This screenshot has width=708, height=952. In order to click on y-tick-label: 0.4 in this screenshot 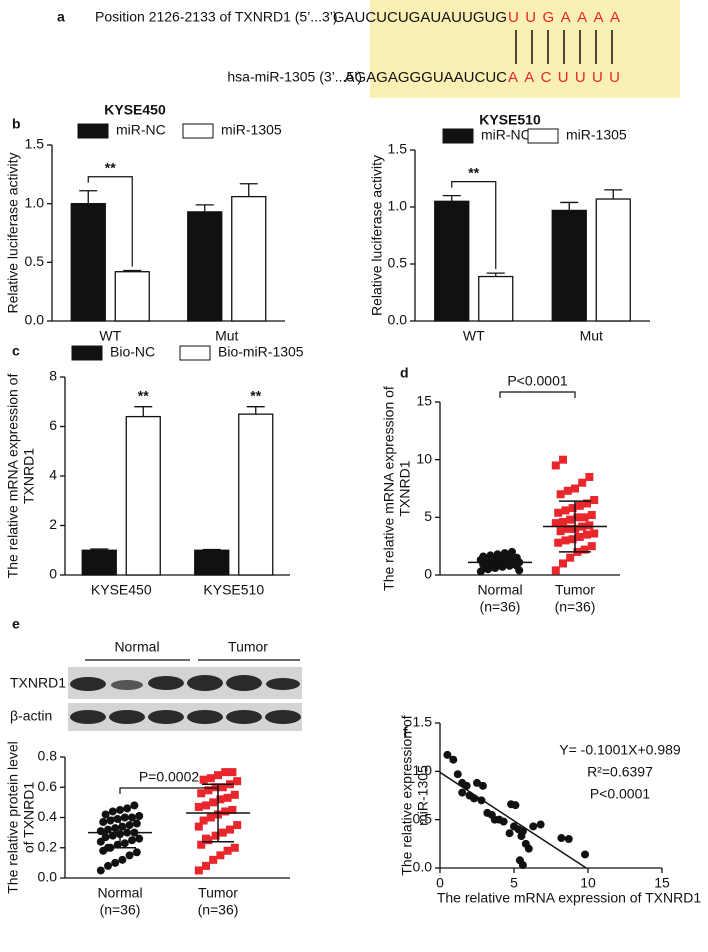, I will do `click(48, 816)`.